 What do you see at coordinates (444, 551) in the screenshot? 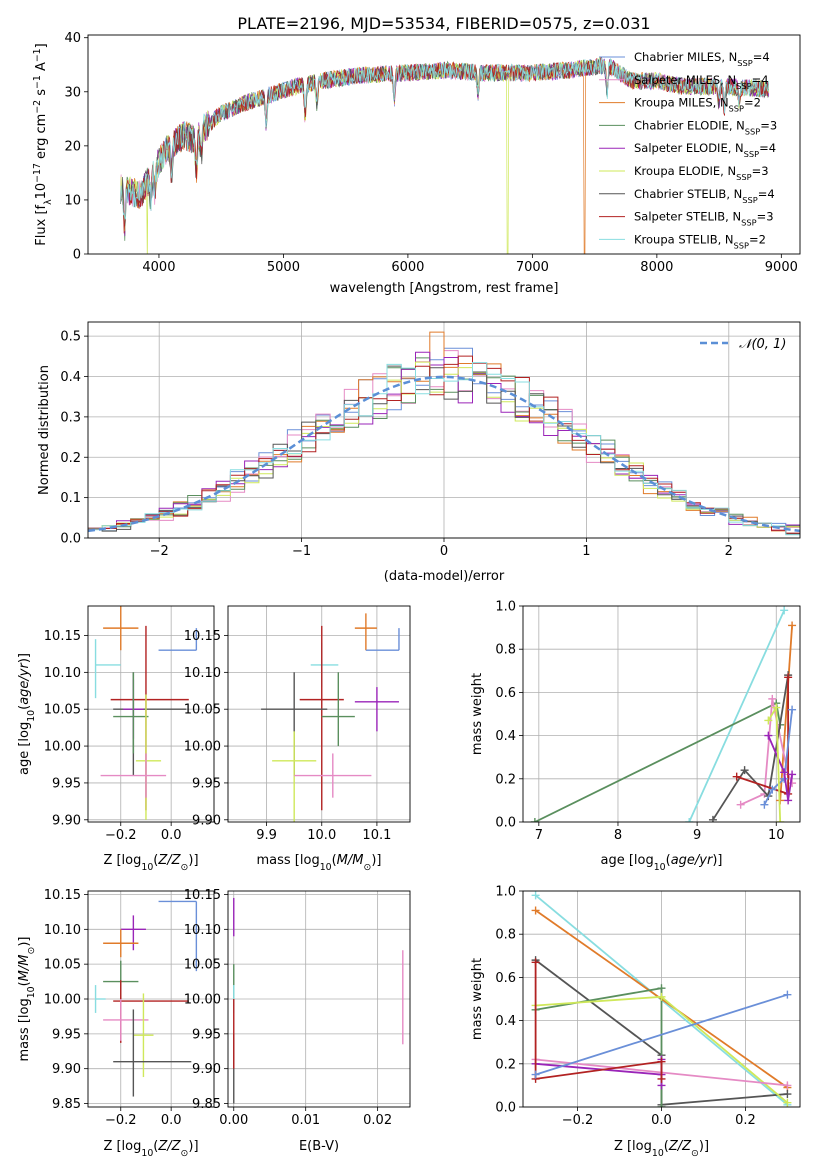
I see `tick-label-x: 0` at bounding box center [444, 551].